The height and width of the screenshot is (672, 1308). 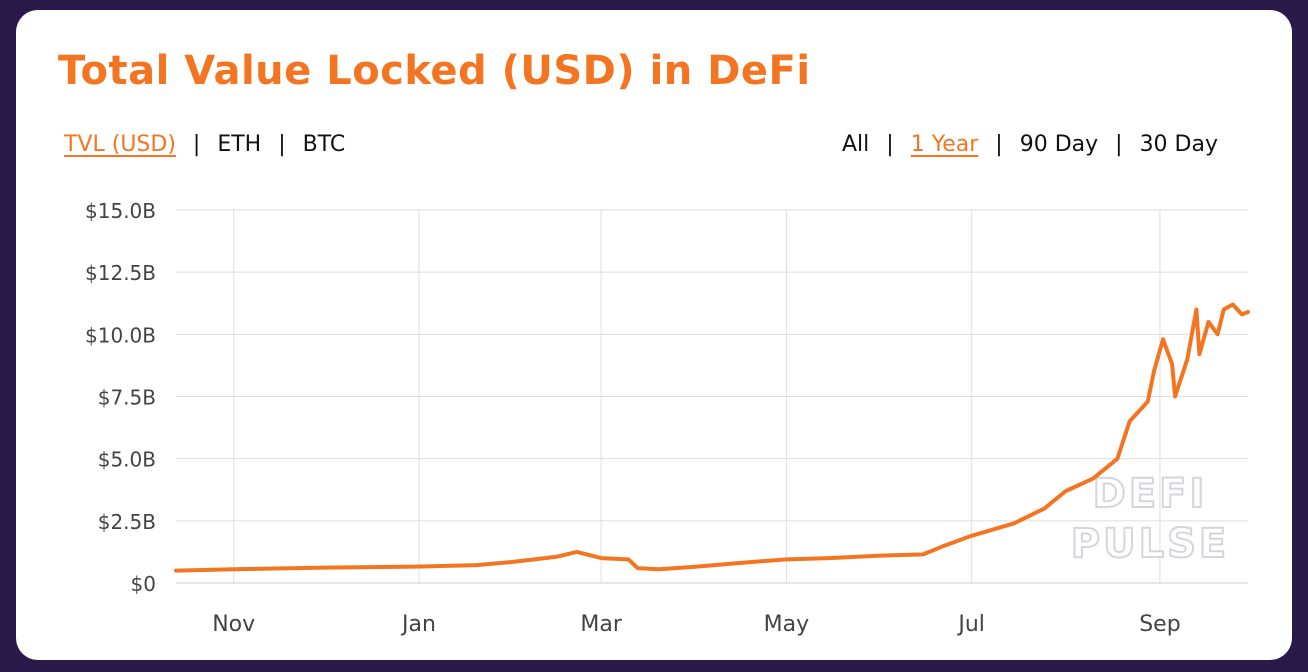 What do you see at coordinates (120, 335) in the screenshot?
I see `y-tick-label: $10.0B` at bounding box center [120, 335].